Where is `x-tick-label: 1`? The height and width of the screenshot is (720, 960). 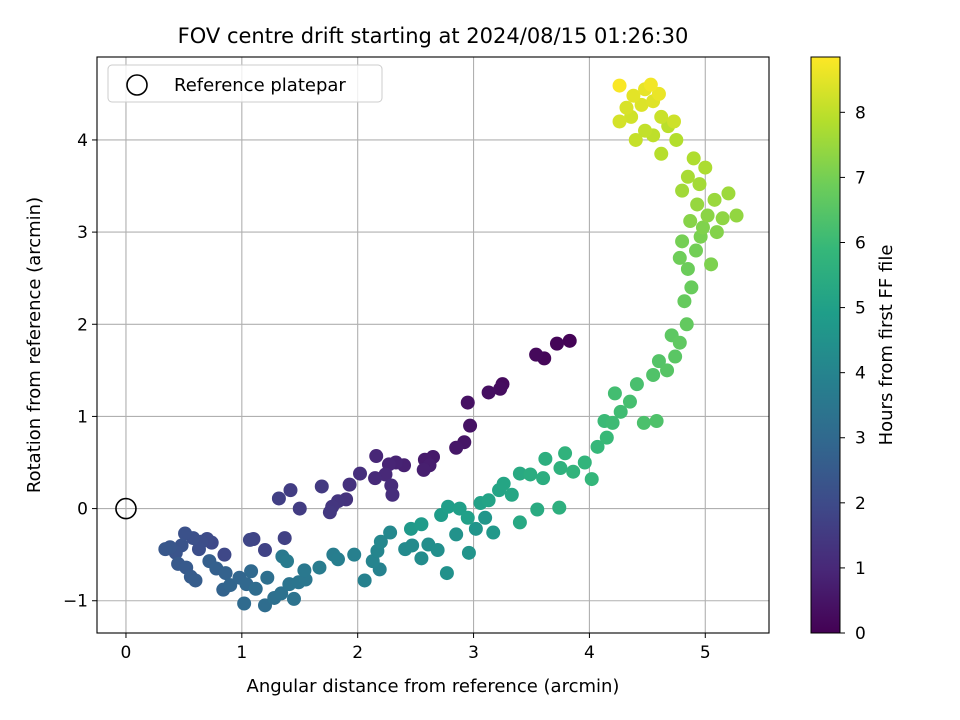 x-tick-label: 1 is located at coordinates (241, 653).